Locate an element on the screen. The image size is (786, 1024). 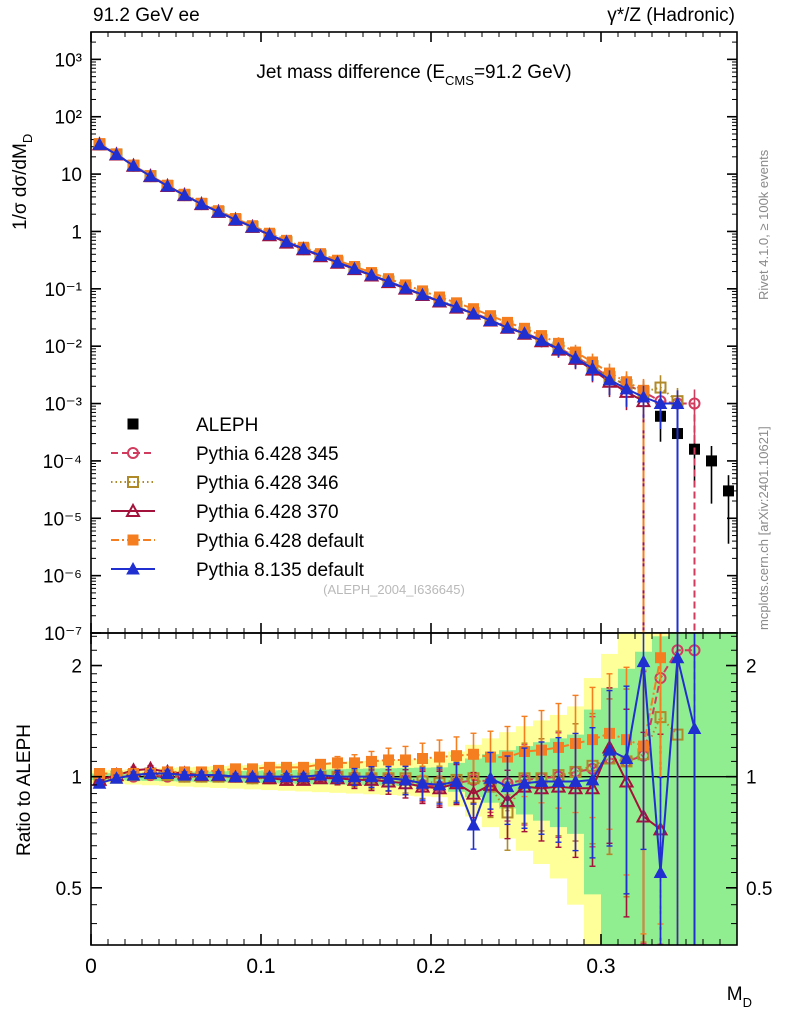
legend-label: Pythia 8.135 default is located at coordinates (280, 570).